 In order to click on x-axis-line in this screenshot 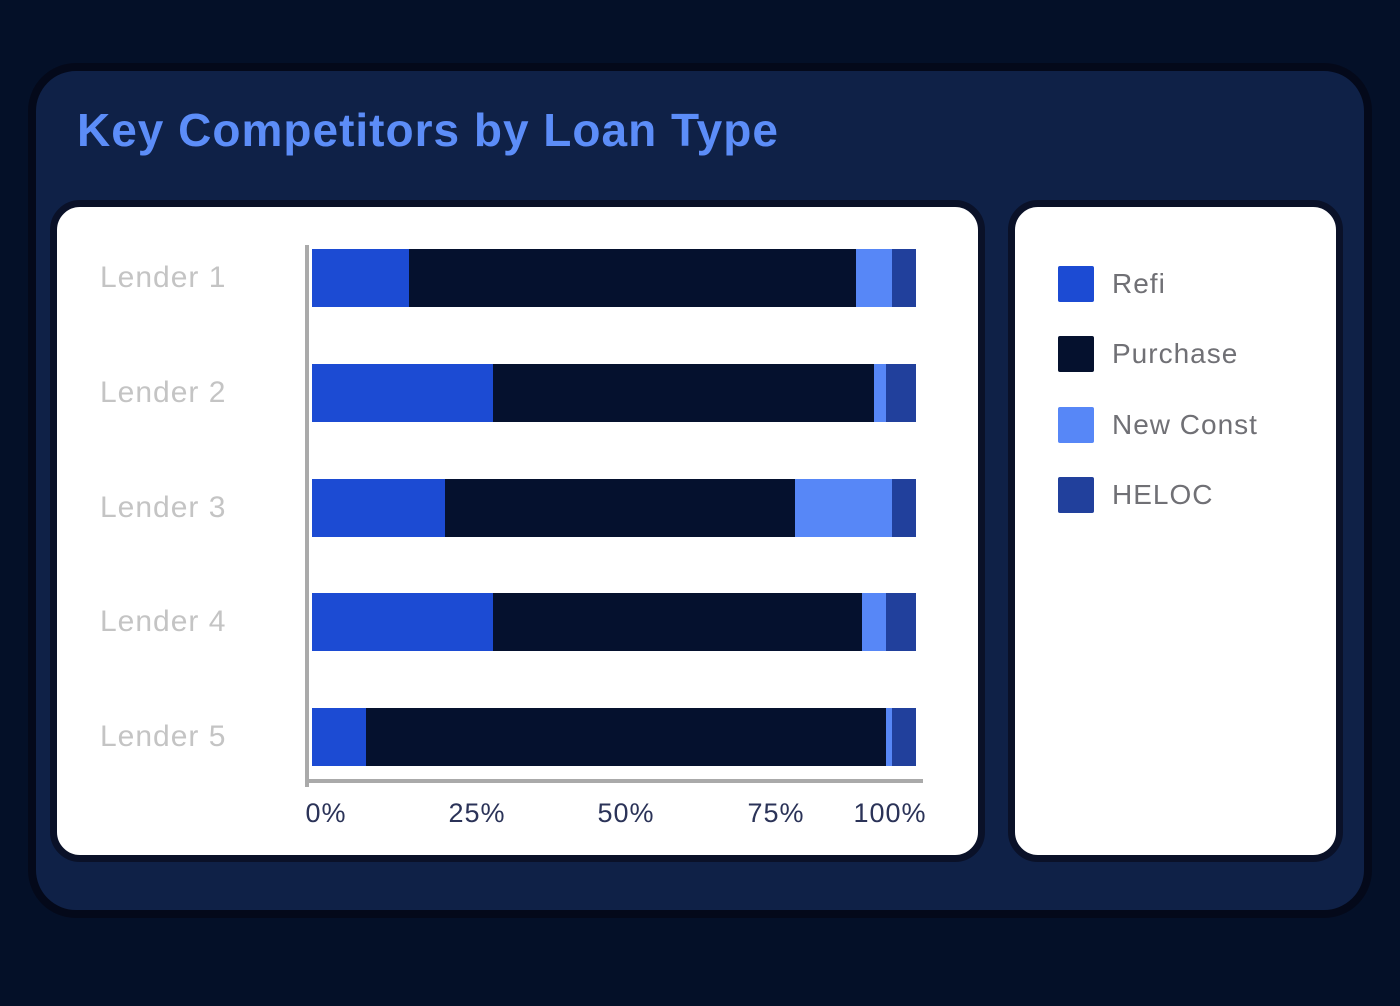, I will do `click(614, 781)`.